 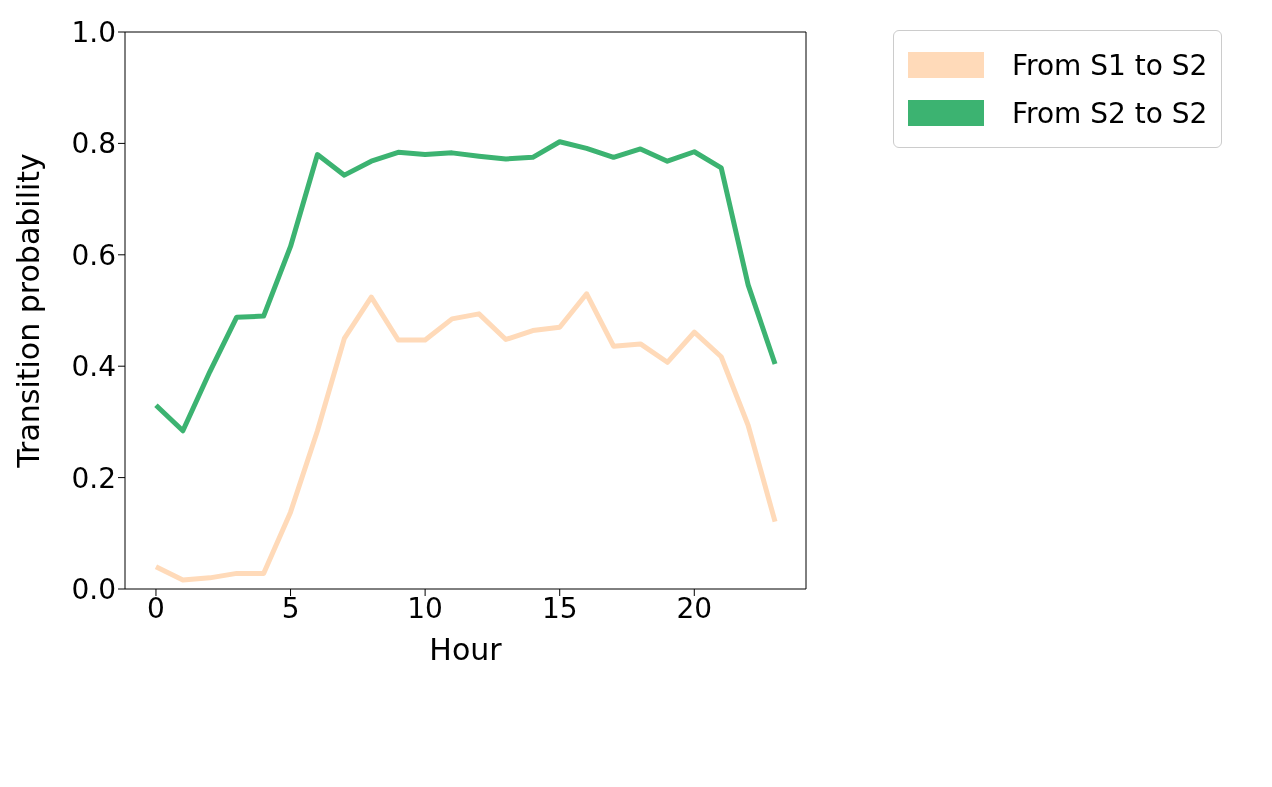 I want to click on legend-label: From S1 to S2, so click(x=1110, y=65).